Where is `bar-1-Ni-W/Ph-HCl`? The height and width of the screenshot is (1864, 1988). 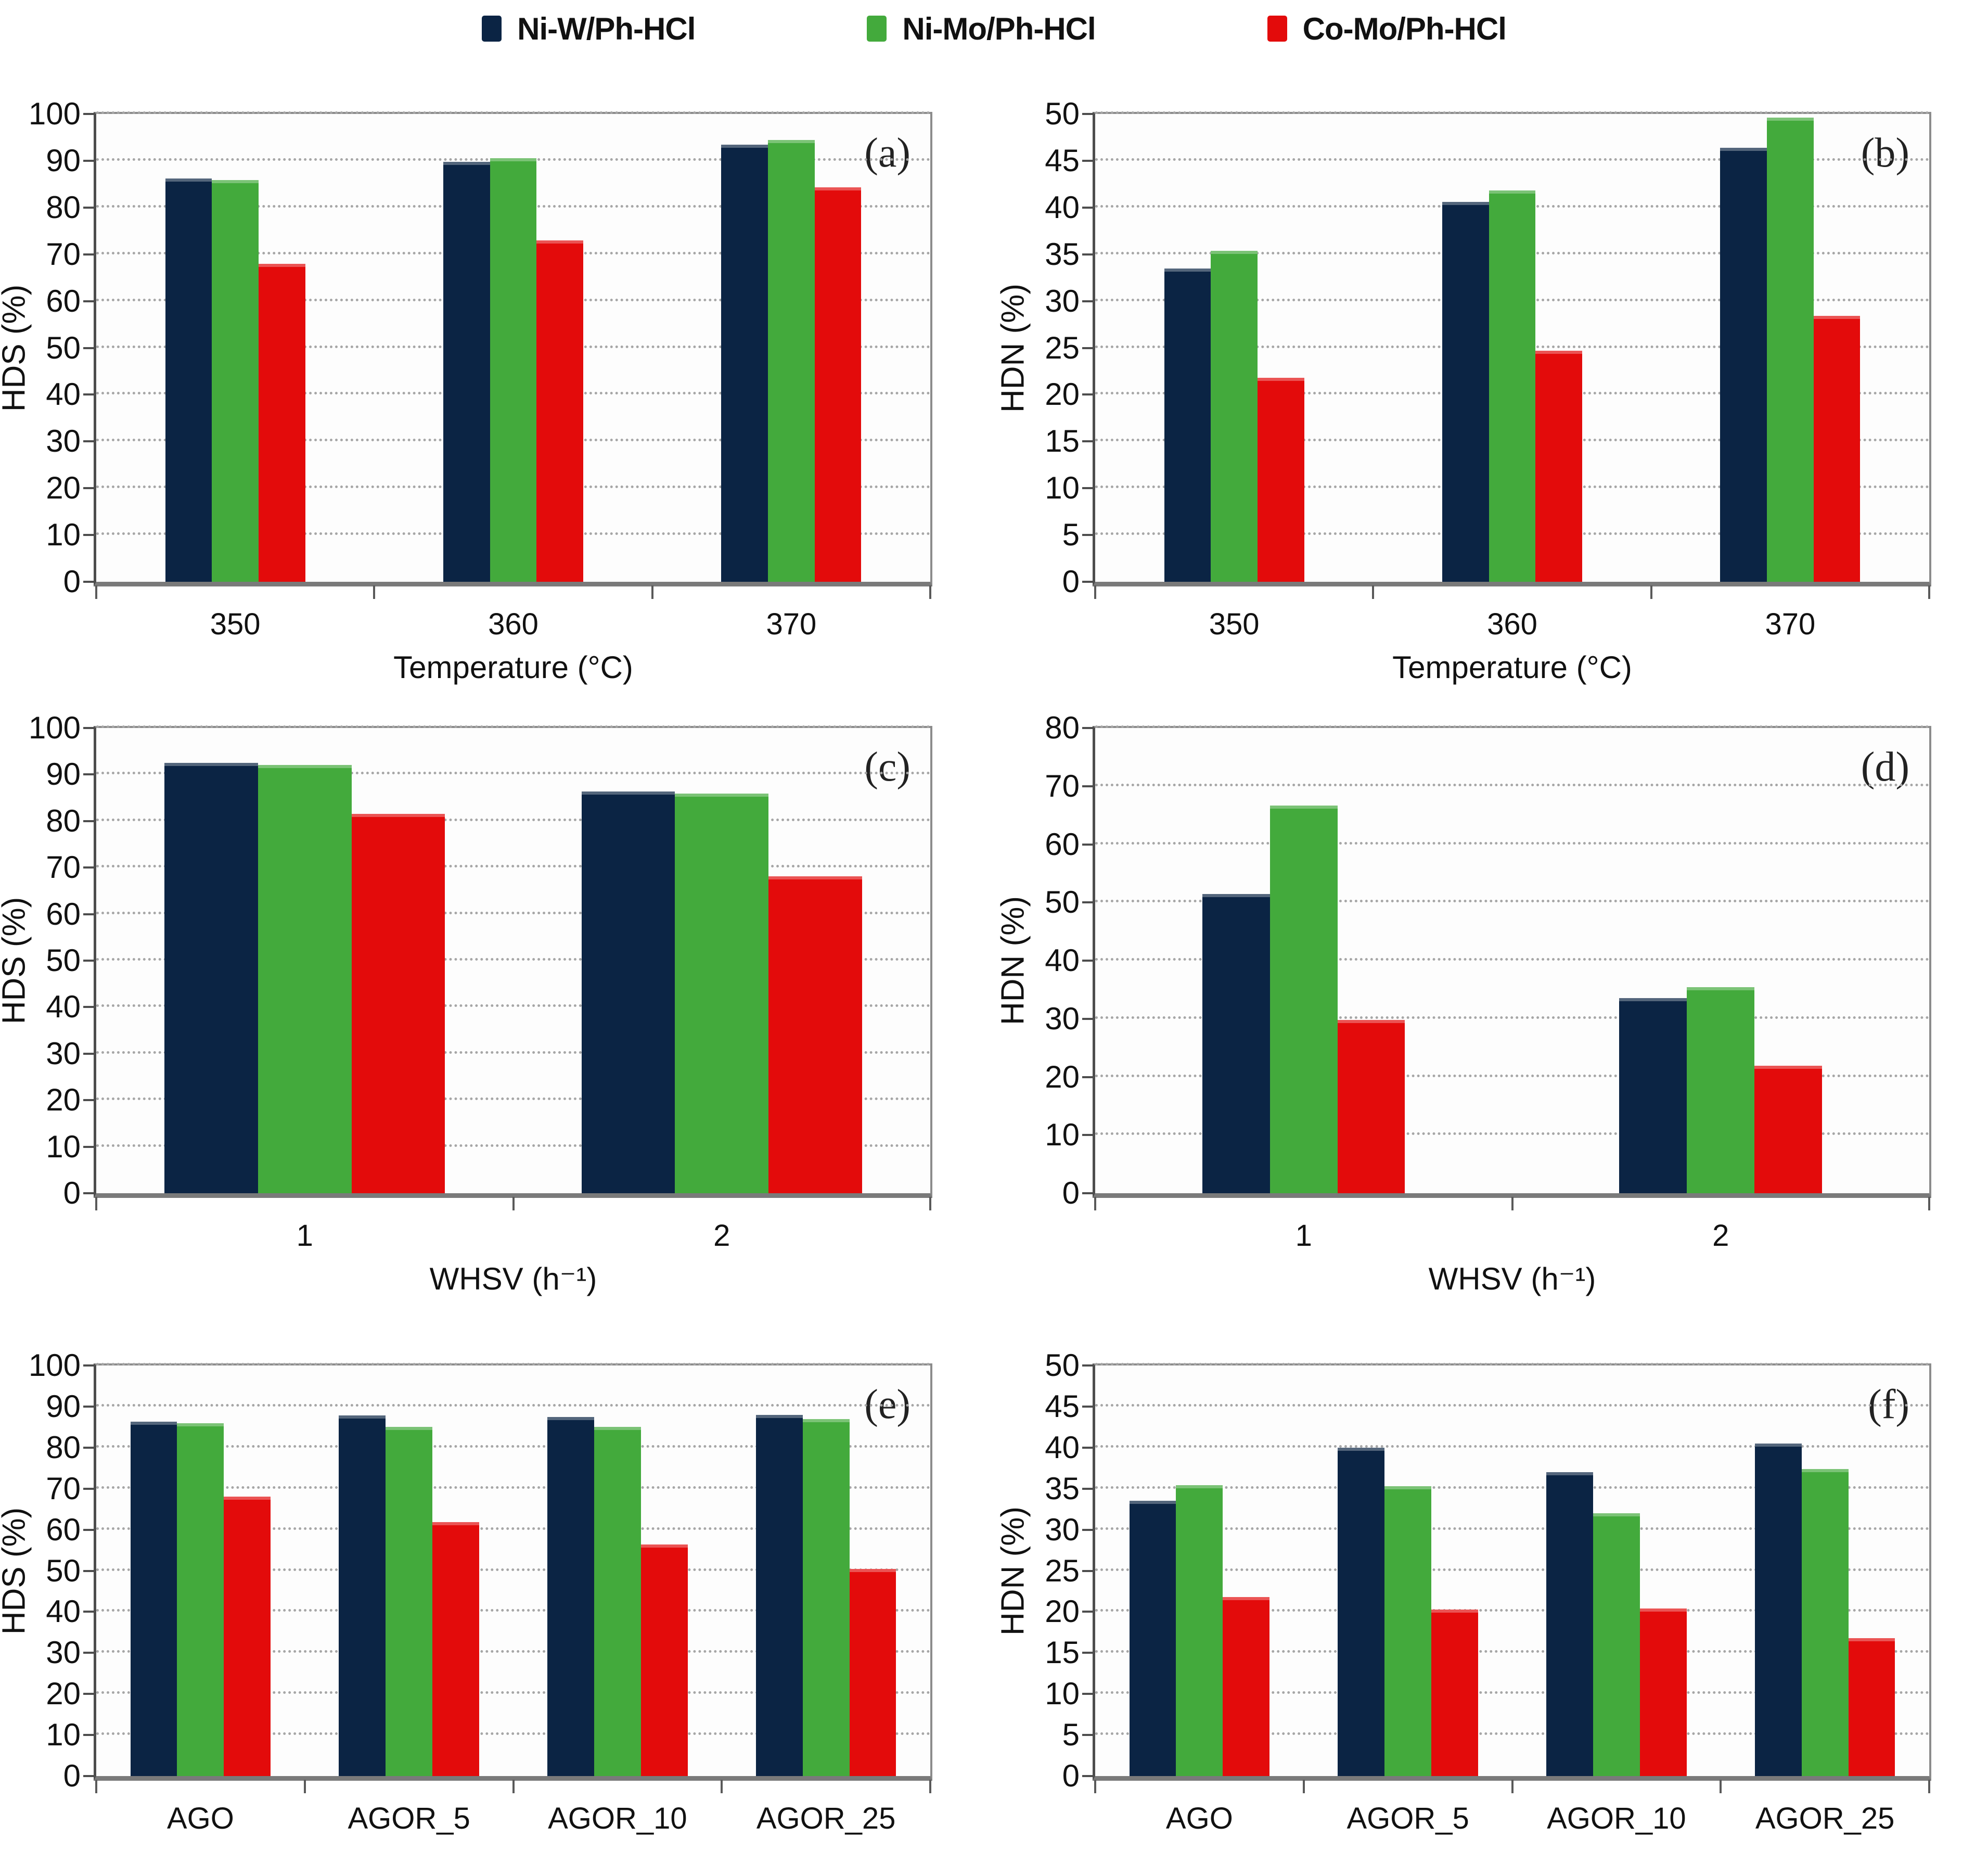
bar-1-Ni-W/Ph-HCl is located at coordinates (211, 978).